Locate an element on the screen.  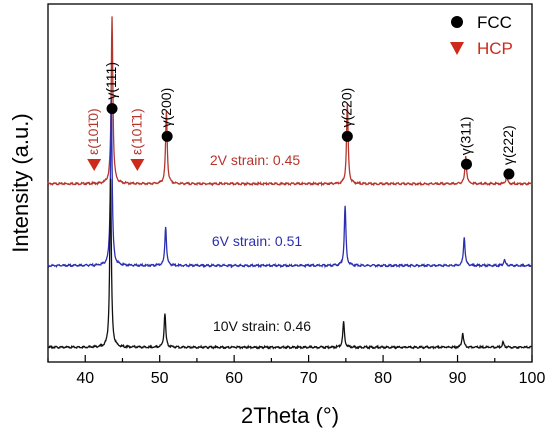
fcc-peak-label: γ(200) is located at coordinates (166, 108).